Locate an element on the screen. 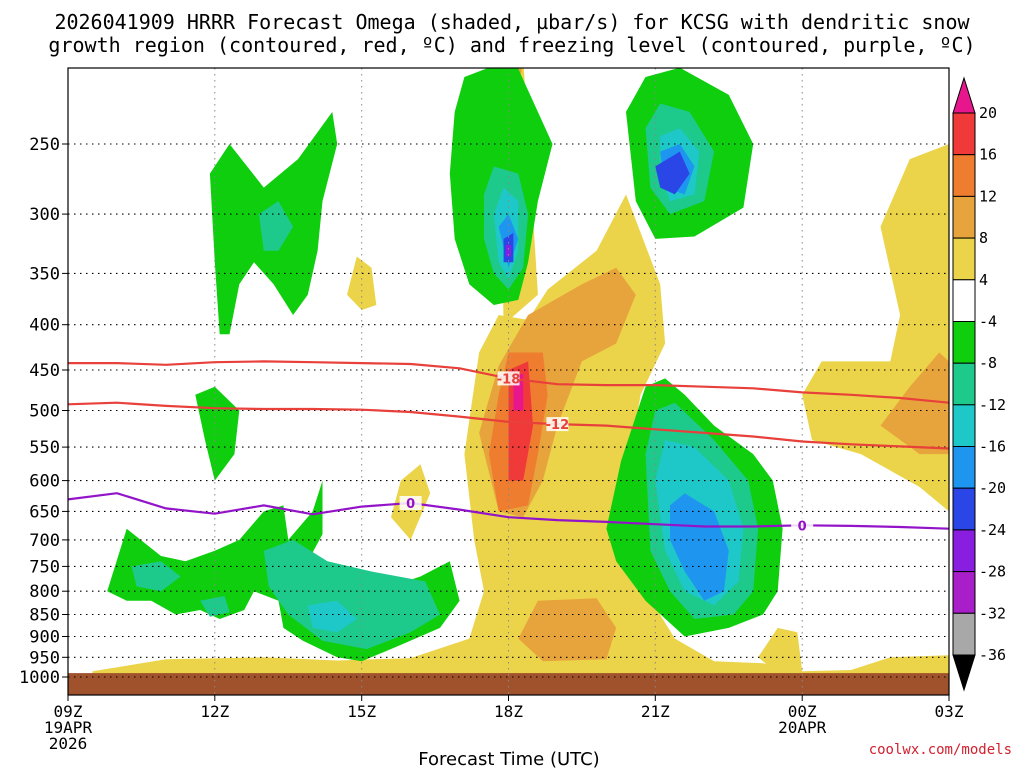  colorbar-label: -12 is located at coordinates (992, 405).